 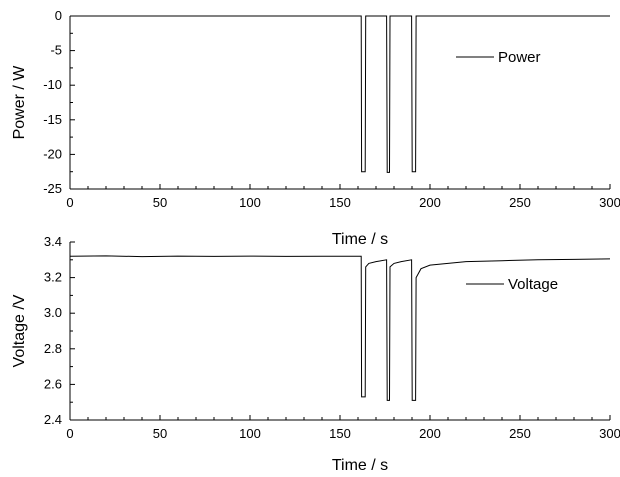 I want to click on y-tick-label: -5, so click(x=56, y=50).